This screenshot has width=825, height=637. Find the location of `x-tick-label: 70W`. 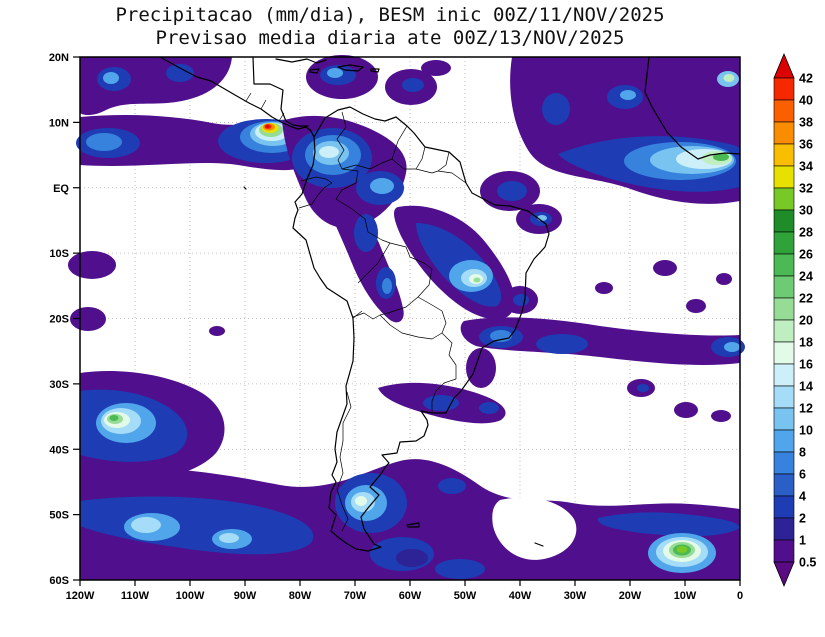

x-tick-label: 70W is located at coordinates (355, 596).